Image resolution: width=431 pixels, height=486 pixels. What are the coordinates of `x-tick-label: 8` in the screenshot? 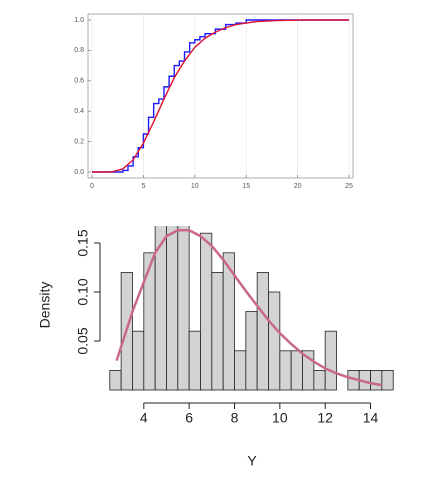 It's located at (235, 418).